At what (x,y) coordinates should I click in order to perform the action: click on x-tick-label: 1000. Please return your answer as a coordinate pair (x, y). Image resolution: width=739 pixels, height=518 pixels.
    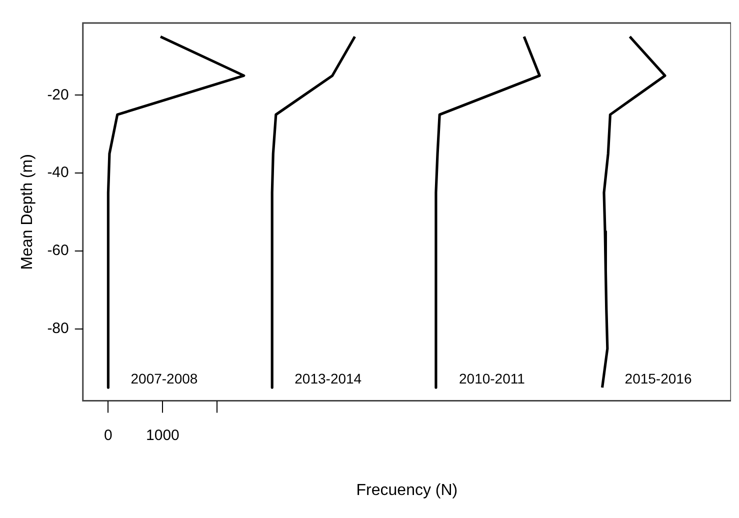
    Looking at the image, I should click on (163, 435).